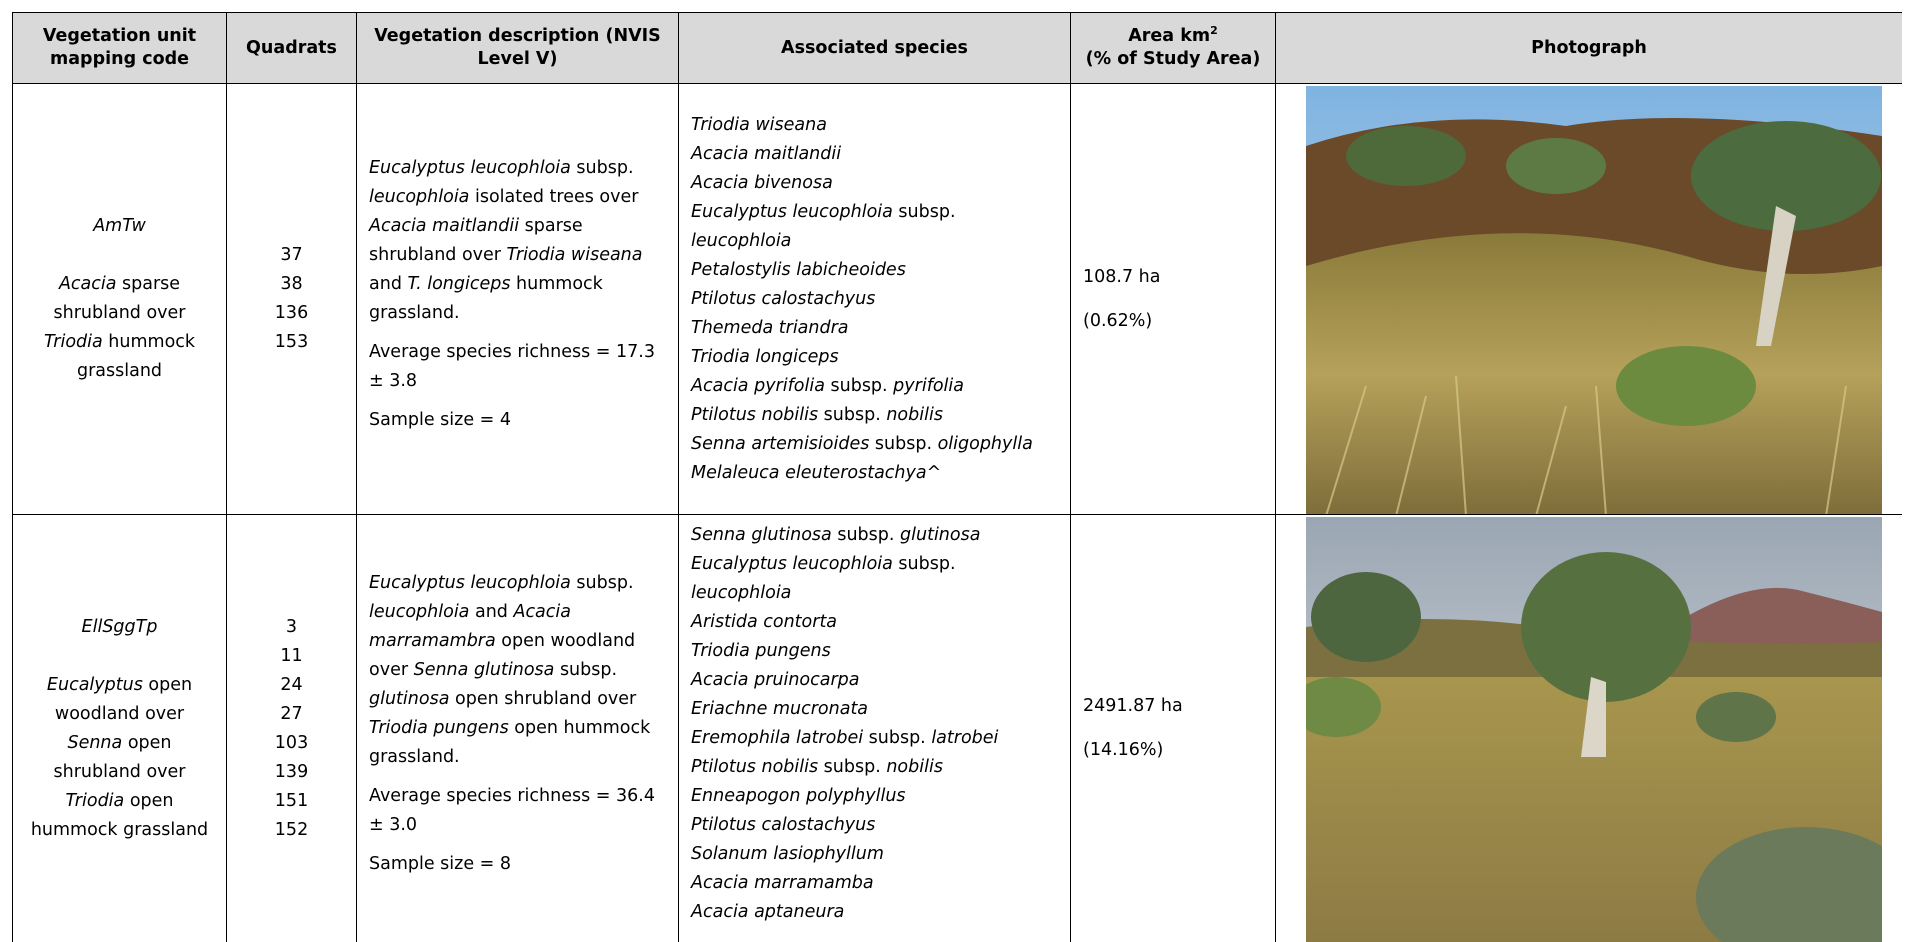 Image resolution: width=1912 pixels, height=942 pixels. Describe the element at coordinates (875, 48) in the screenshot. I see `header-cell: Associated species` at that location.